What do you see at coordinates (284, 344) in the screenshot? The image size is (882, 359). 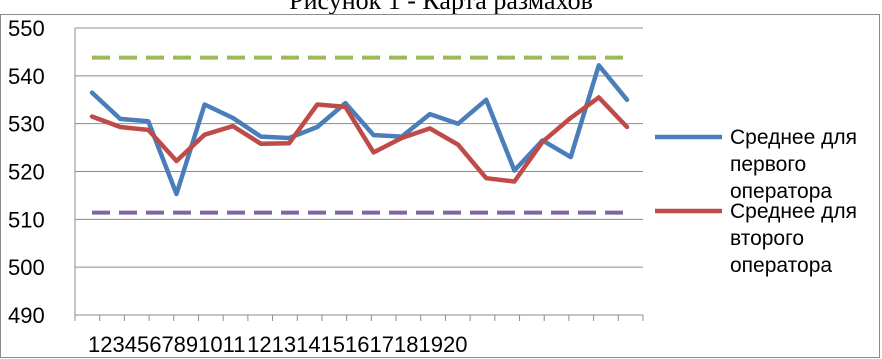 I see `x-tick-label: 13` at bounding box center [284, 344].